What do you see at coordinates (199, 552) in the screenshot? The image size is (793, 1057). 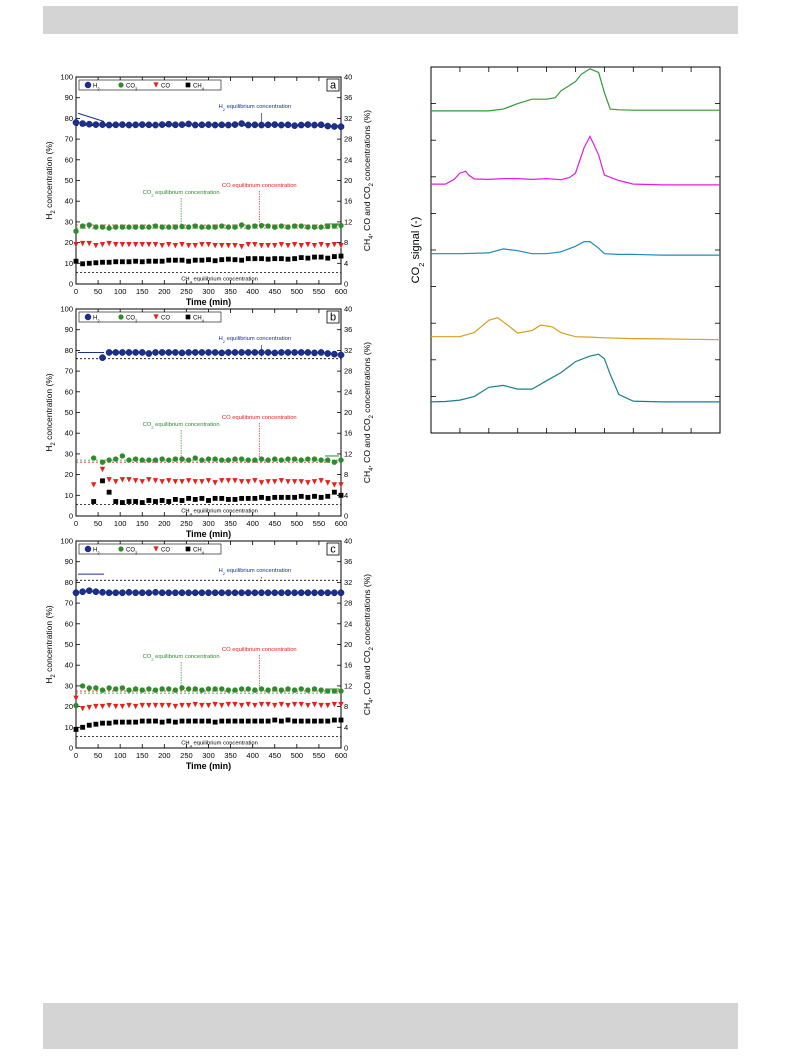 I see `legend-label-ch4: CH4` at bounding box center [199, 552].